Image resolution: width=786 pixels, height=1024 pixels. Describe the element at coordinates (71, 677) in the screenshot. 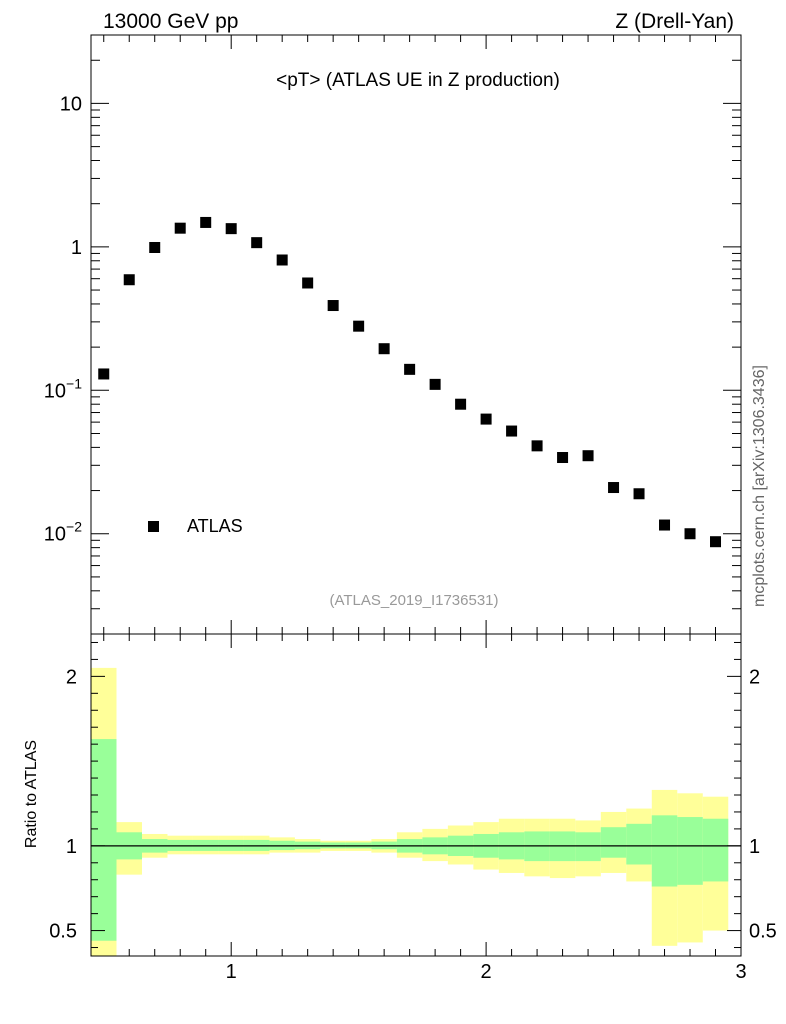

I see `ratio-y-tick-label-left: 2` at that location.